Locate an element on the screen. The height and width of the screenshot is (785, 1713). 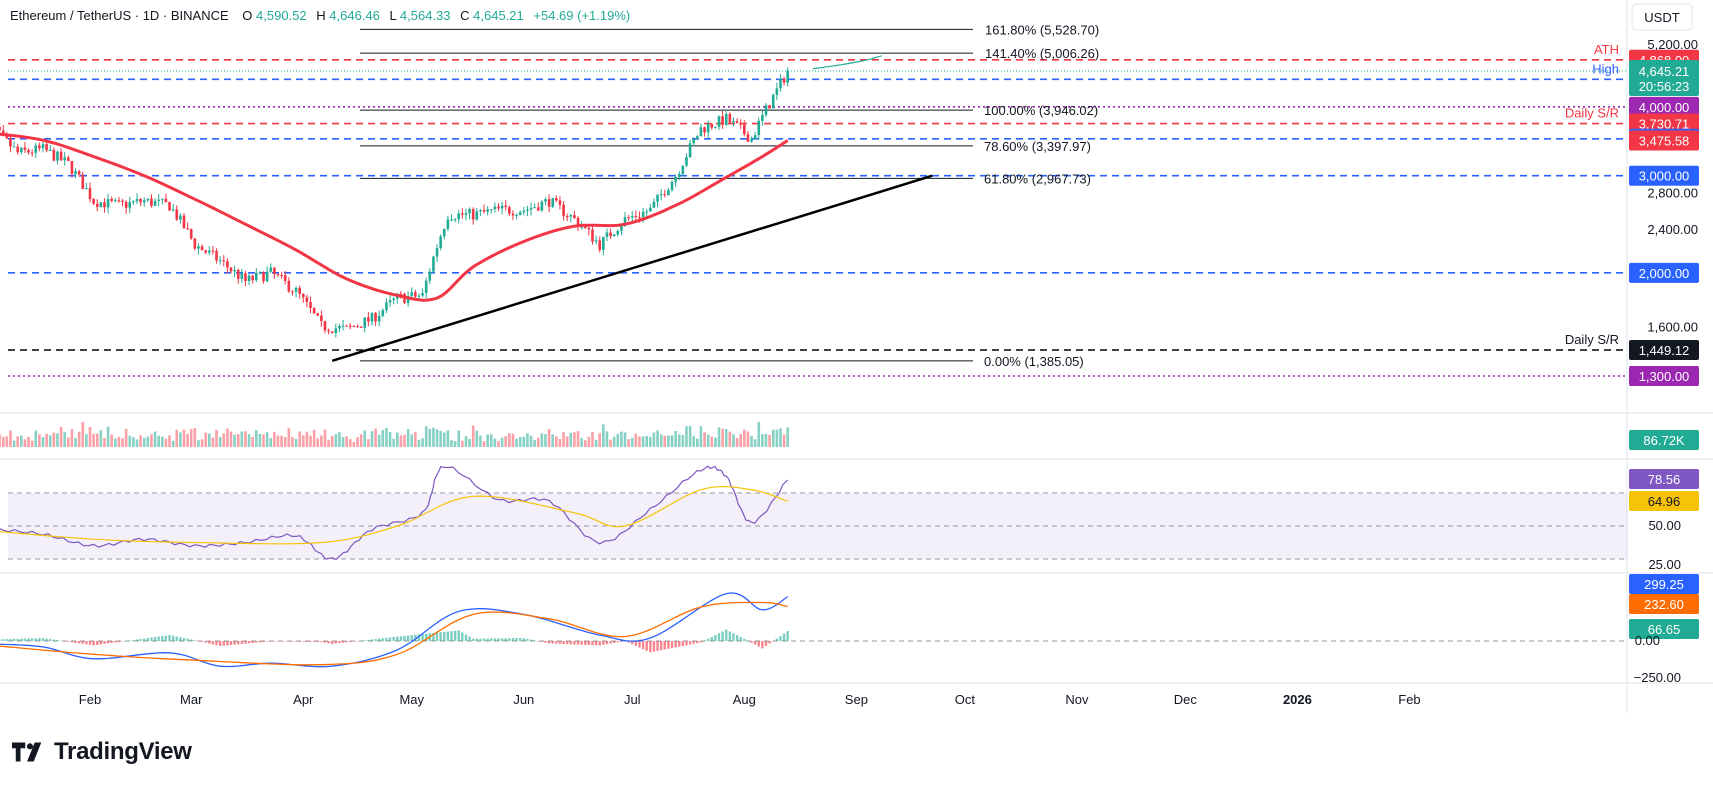
time-axis-ticks: Feb Mar Apr May Jun Jul Aug Sep Oct Nov Dec 2026 Feb is located at coordinates (750, 699).